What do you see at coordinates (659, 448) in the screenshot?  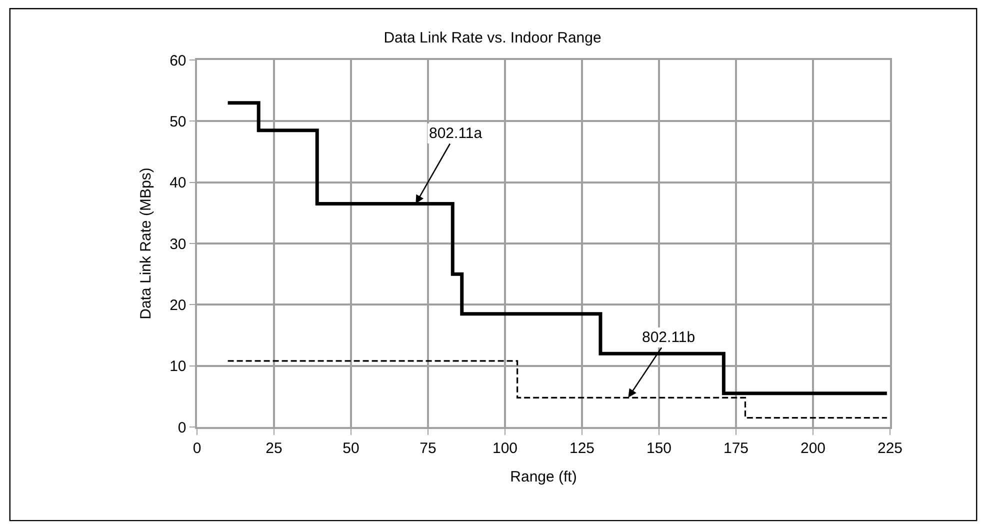 I see `x-tick-label: 150` at bounding box center [659, 448].